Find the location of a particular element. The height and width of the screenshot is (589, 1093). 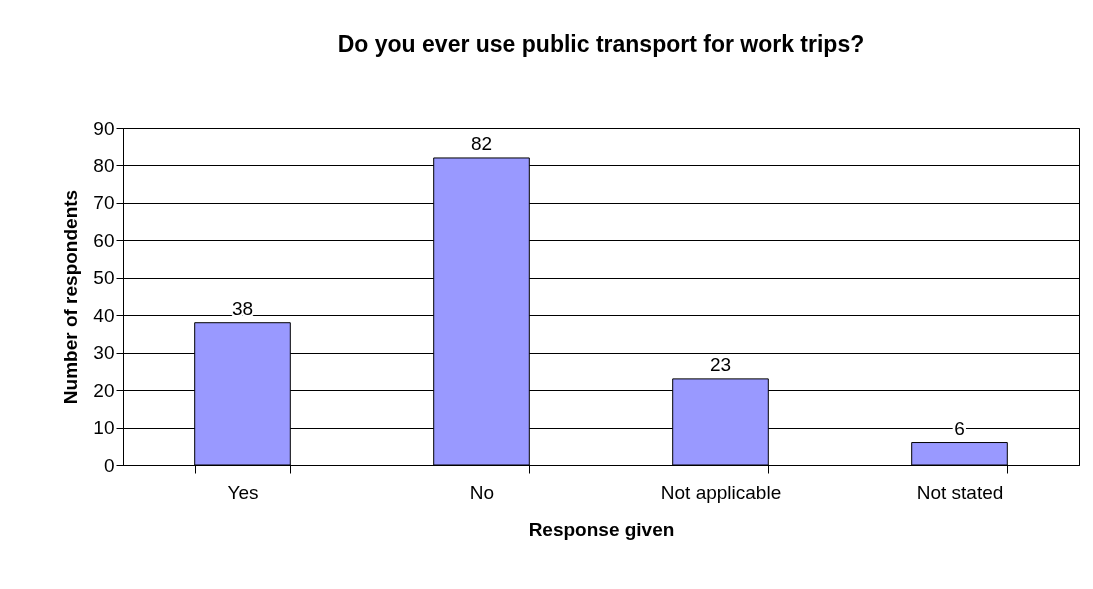

y-tick-label: 20 is located at coordinates (104, 390).